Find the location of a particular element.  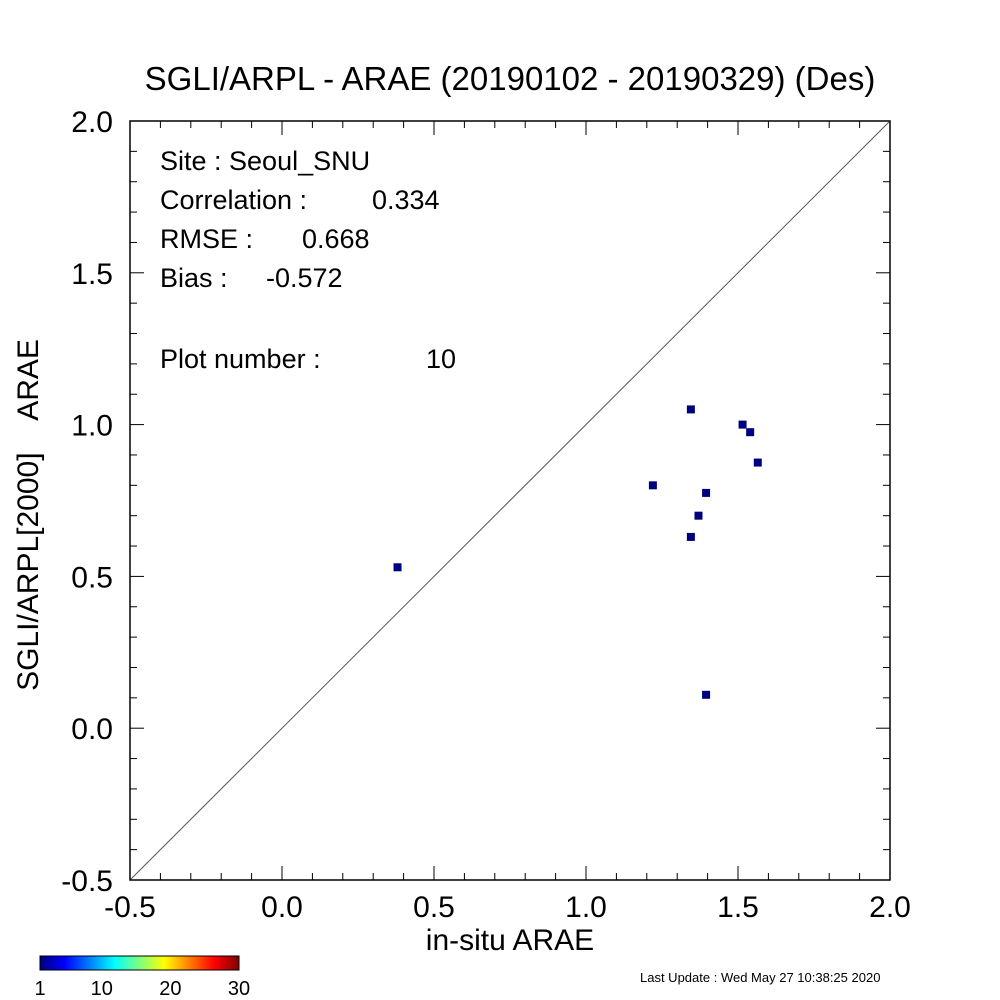

plot-number-value: 10 is located at coordinates (441, 359).